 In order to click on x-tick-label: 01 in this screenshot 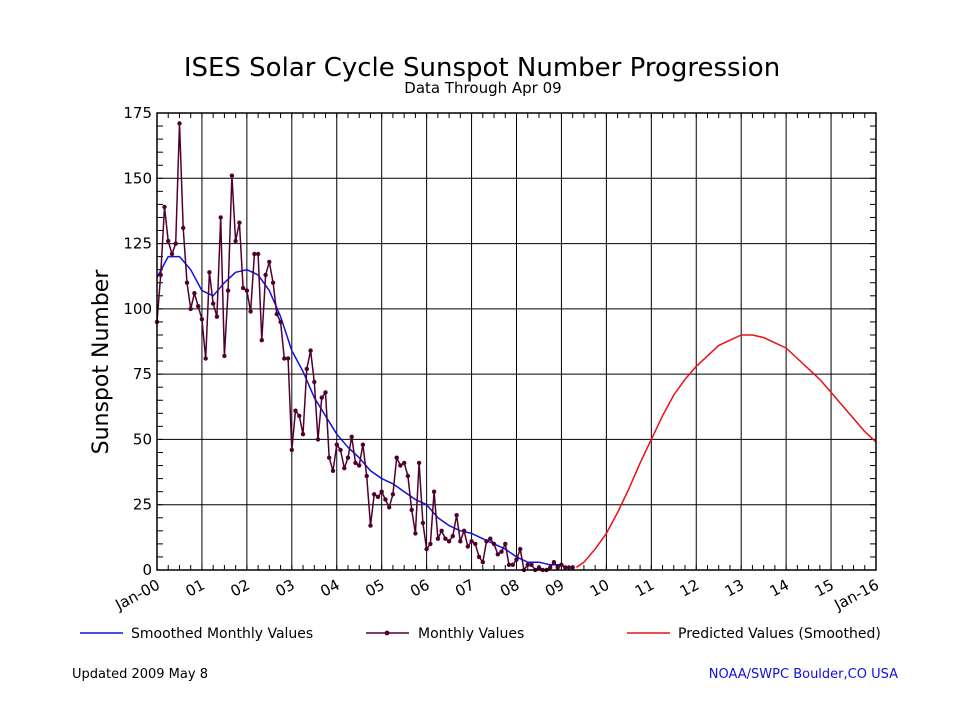, I will do `click(195, 588)`.